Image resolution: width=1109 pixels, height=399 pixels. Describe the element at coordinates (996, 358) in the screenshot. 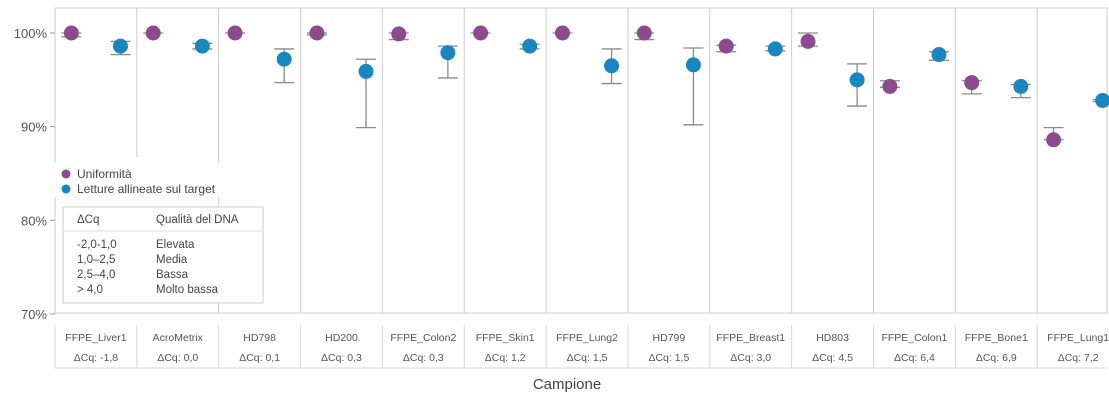

I see `x-tick-sublabel-dcq: ΔCq: 6,9` at that location.